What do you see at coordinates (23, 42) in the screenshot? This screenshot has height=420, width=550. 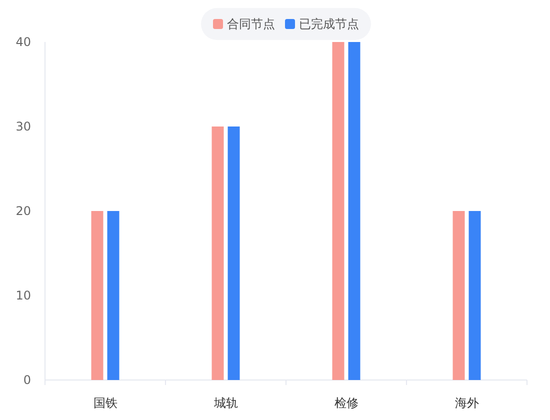 I see `y-tick-label: 40` at bounding box center [23, 42].